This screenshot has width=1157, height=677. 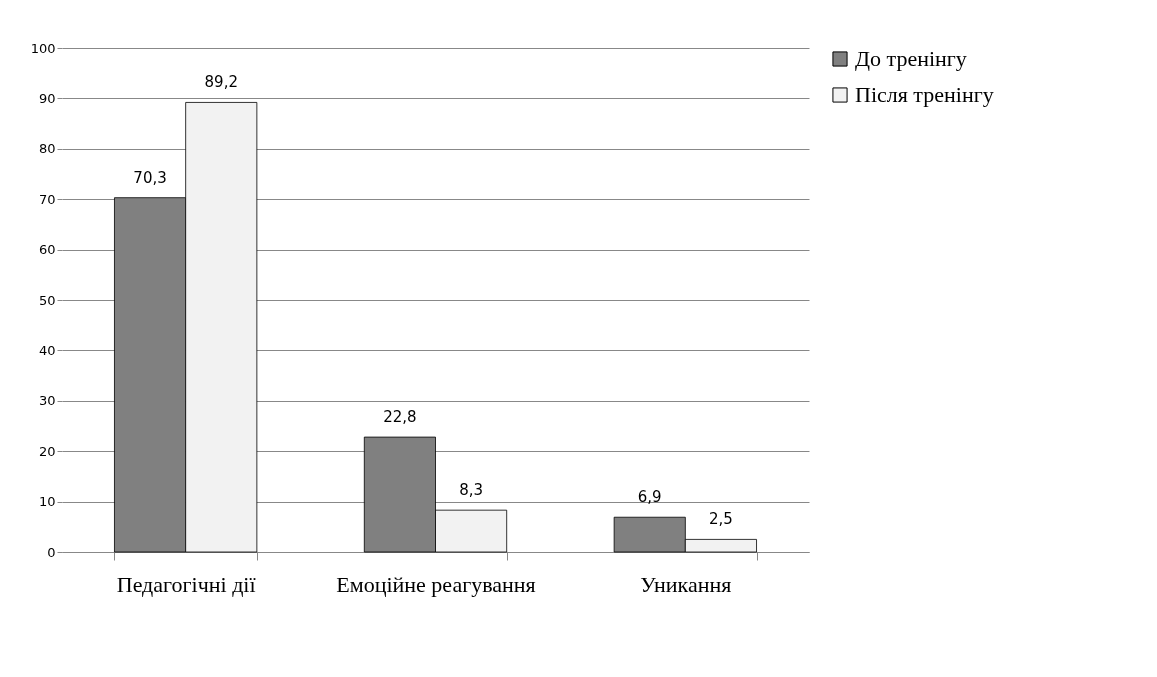 I want to click on y-tick-label: 70, so click(x=47, y=199).